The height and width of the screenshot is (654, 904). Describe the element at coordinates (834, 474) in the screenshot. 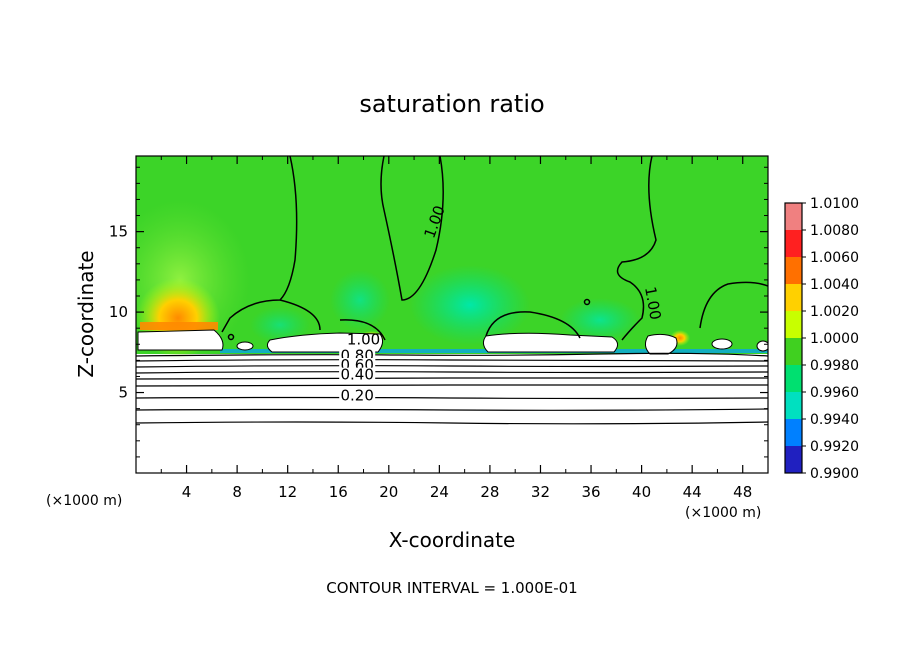

I see `colorbar-tick-label: 0.9900` at that location.